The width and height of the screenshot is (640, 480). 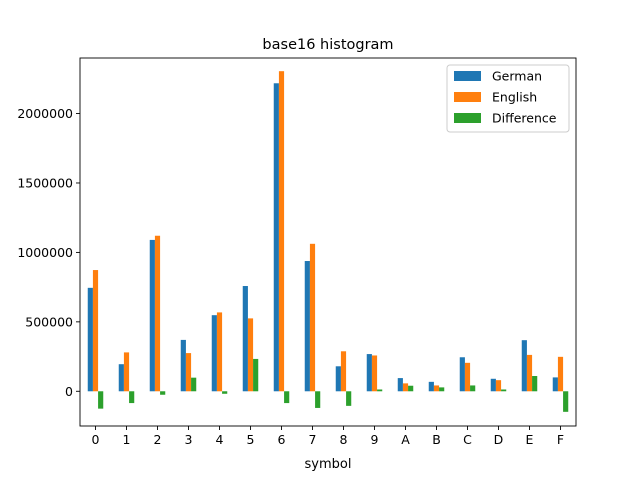 What do you see at coordinates (282, 439) in the screenshot?
I see `x-tick-label: 6` at bounding box center [282, 439].